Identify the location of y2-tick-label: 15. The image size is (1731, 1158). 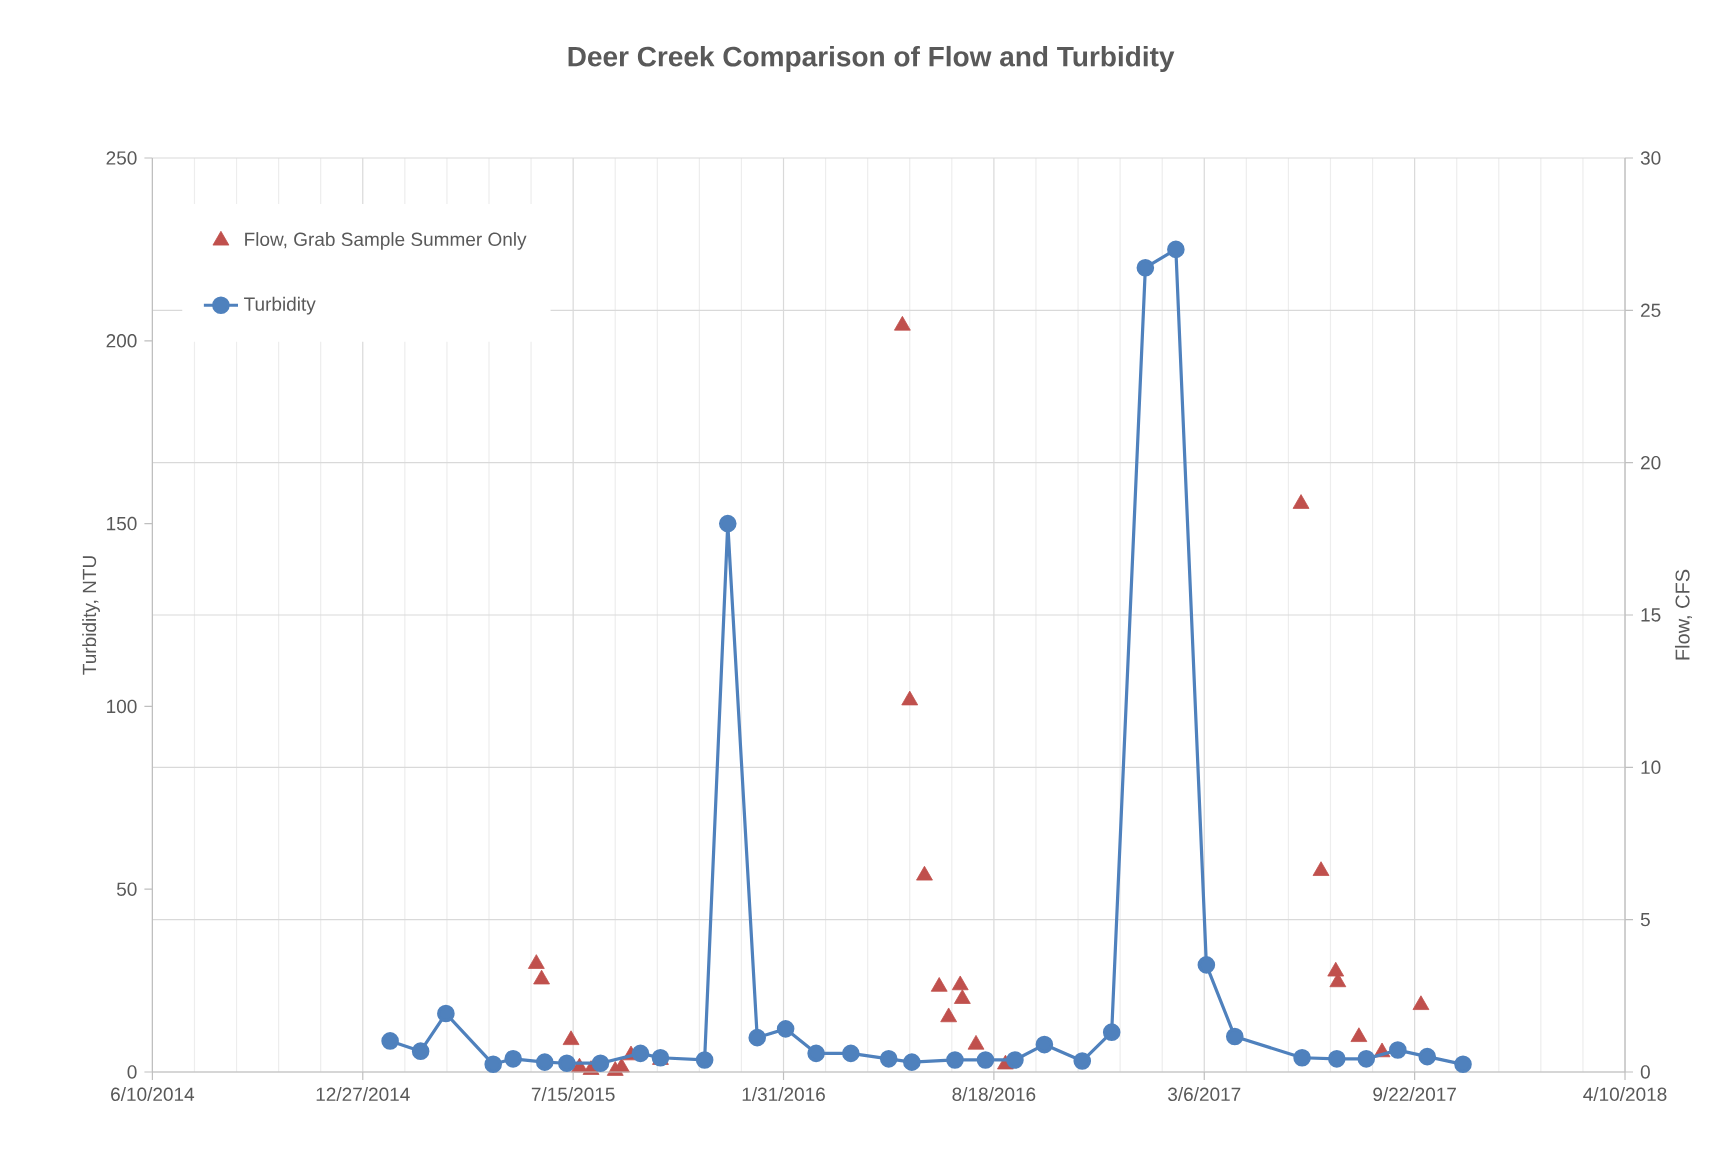
(1651, 615).